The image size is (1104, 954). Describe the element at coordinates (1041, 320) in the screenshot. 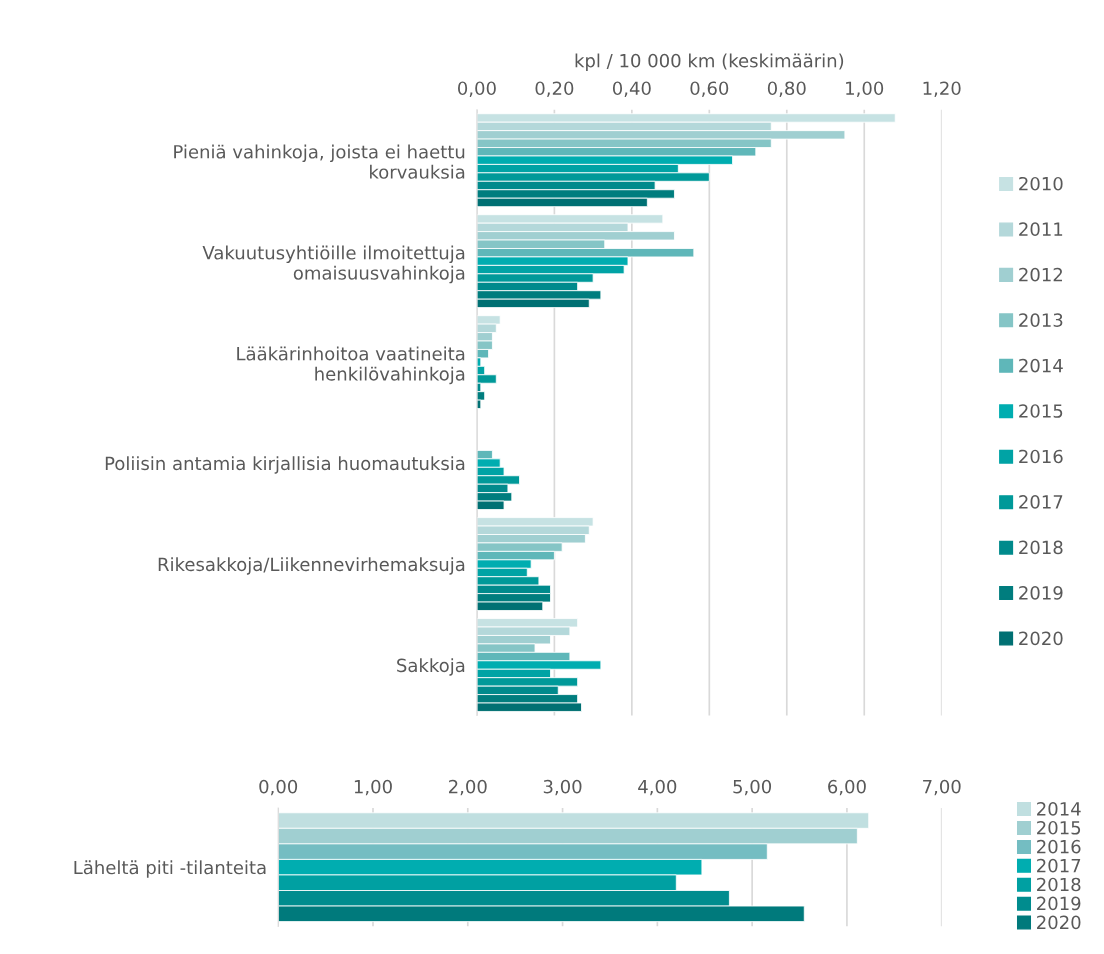

I see `legend-label: 2013` at that location.